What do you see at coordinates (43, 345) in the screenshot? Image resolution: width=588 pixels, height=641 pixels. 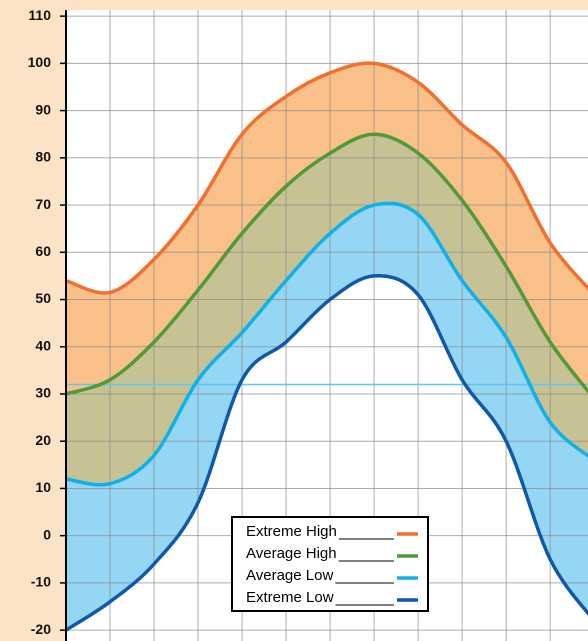 I see `y-tick-label: 40` at bounding box center [43, 345].